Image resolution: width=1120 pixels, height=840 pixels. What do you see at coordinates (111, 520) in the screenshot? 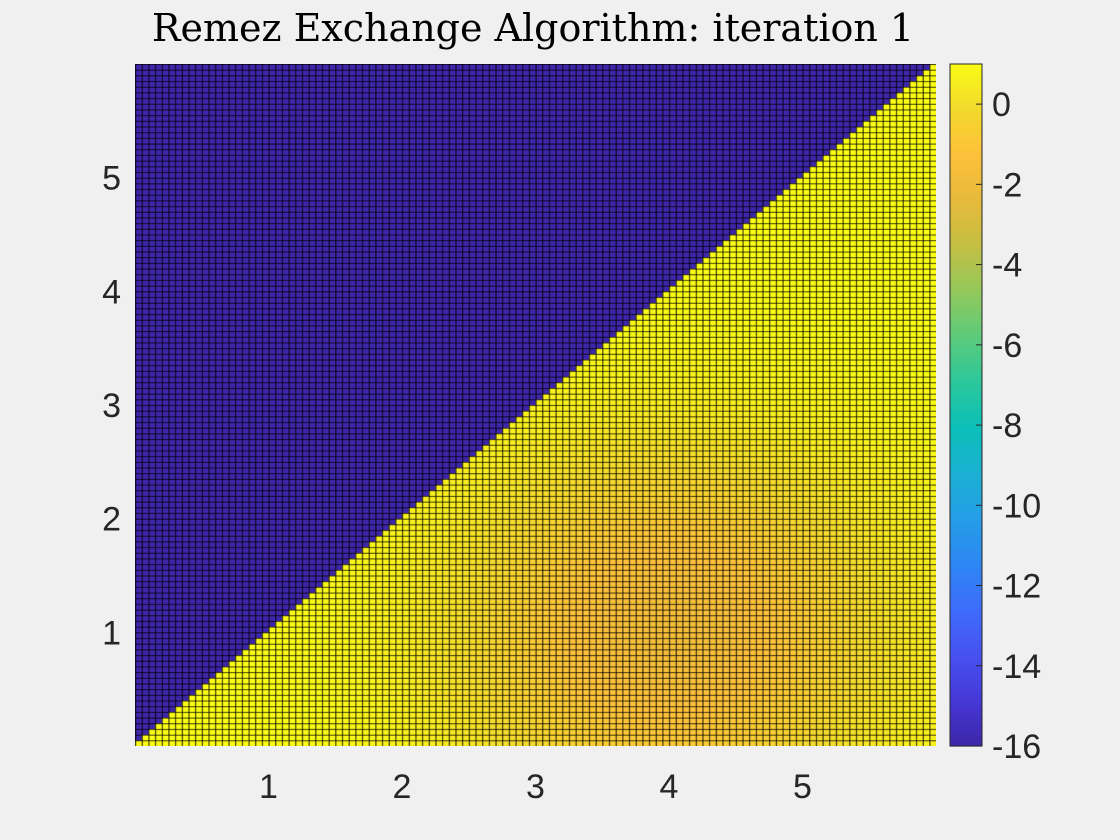
I see `y-tick-label: 2` at bounding box center [111, 520].